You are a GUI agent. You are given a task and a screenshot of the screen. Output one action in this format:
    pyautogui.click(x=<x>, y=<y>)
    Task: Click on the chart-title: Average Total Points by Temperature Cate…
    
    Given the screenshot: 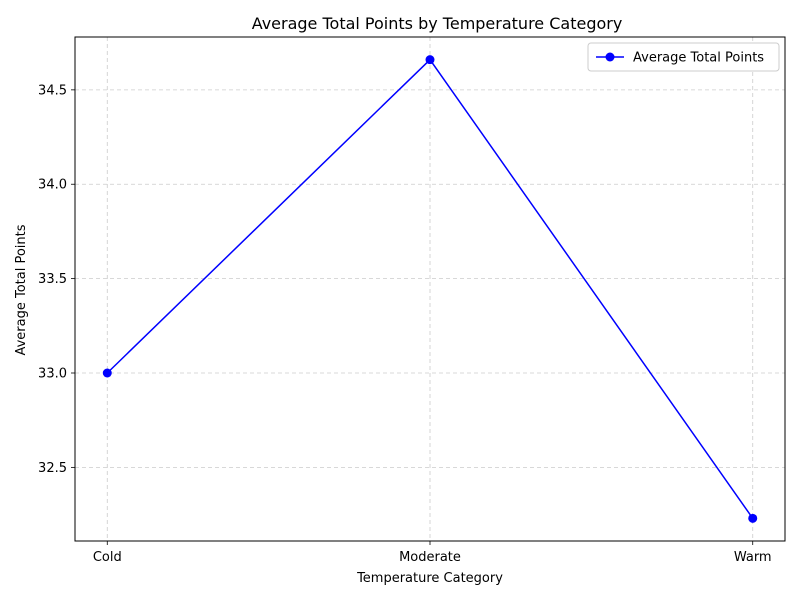 What is the action you would take?
    pyautogui.click(x=437, y=23)
    